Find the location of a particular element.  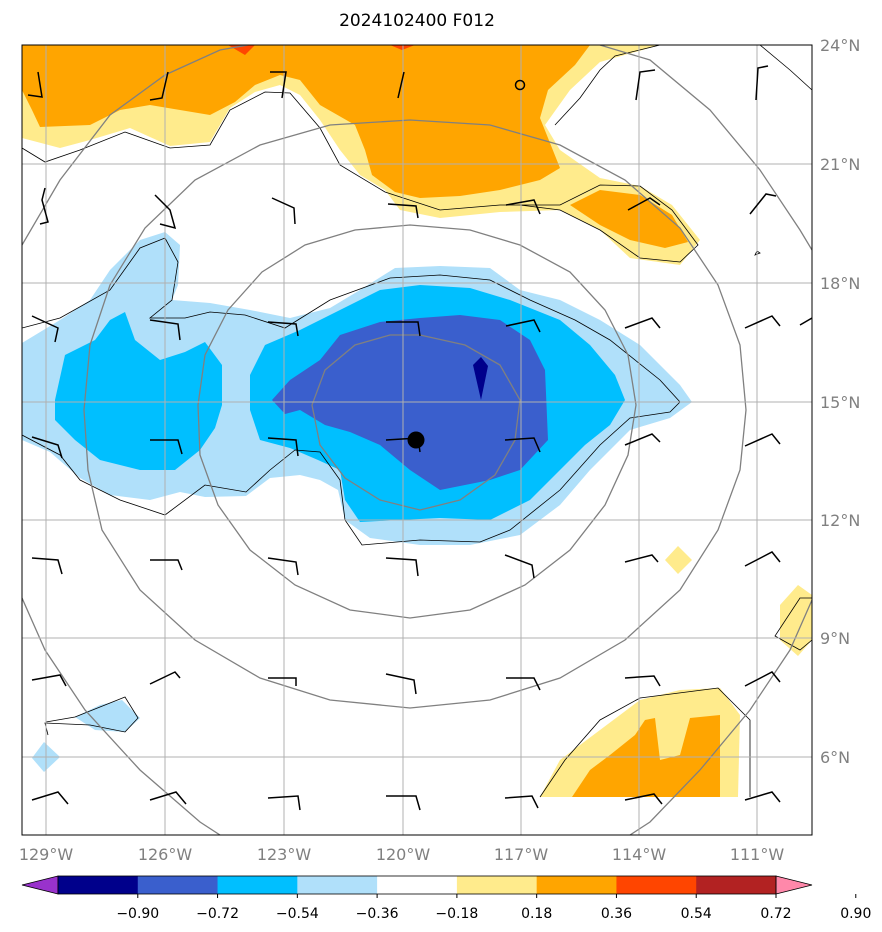

longitude-tick-labels: 129°W 126°W 123°W 120°W 117°W 114°W 111°W is located at coordinates (402, 854).